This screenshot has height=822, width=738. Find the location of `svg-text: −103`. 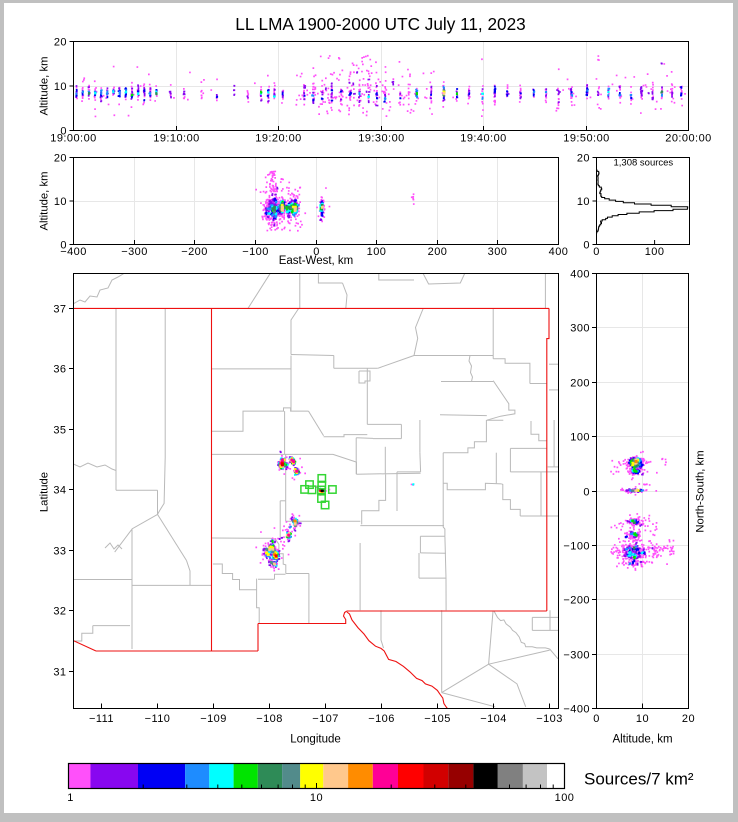

svg-text: −103 is located at coordinates (549, 719).